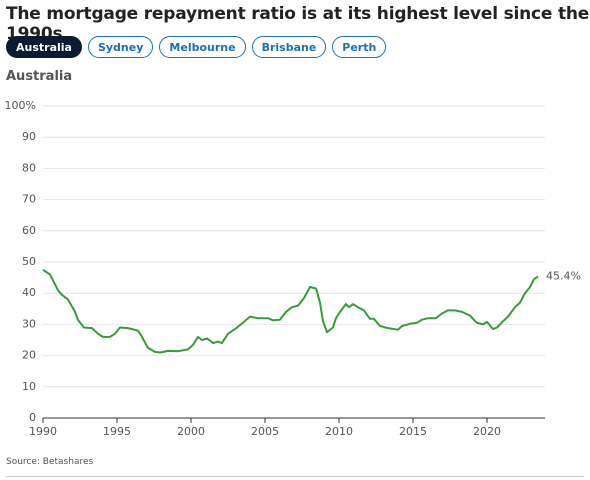 This screenshot has height=480, width=590. What do you see at coordinates (29, 355) in the screenshot?
I see `y-tick-label: 20` at bounding box center [29, 355].